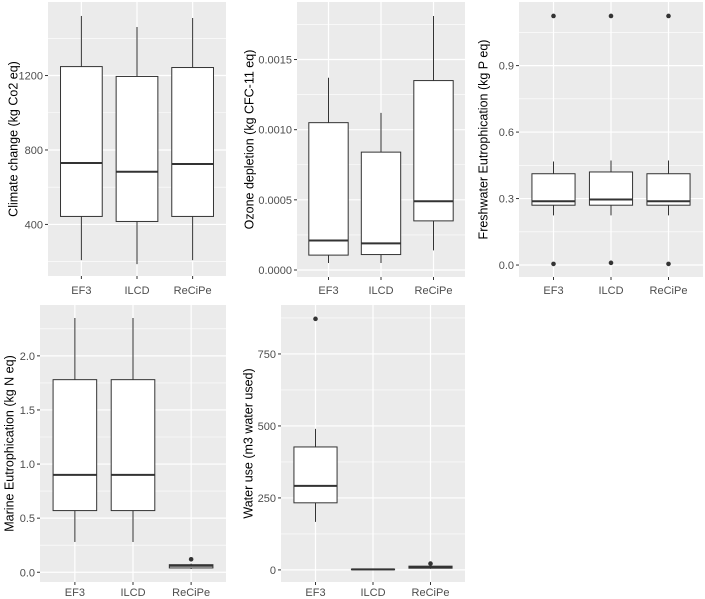  I want to click on y-tick-label: 0.6, so click(506, 133).